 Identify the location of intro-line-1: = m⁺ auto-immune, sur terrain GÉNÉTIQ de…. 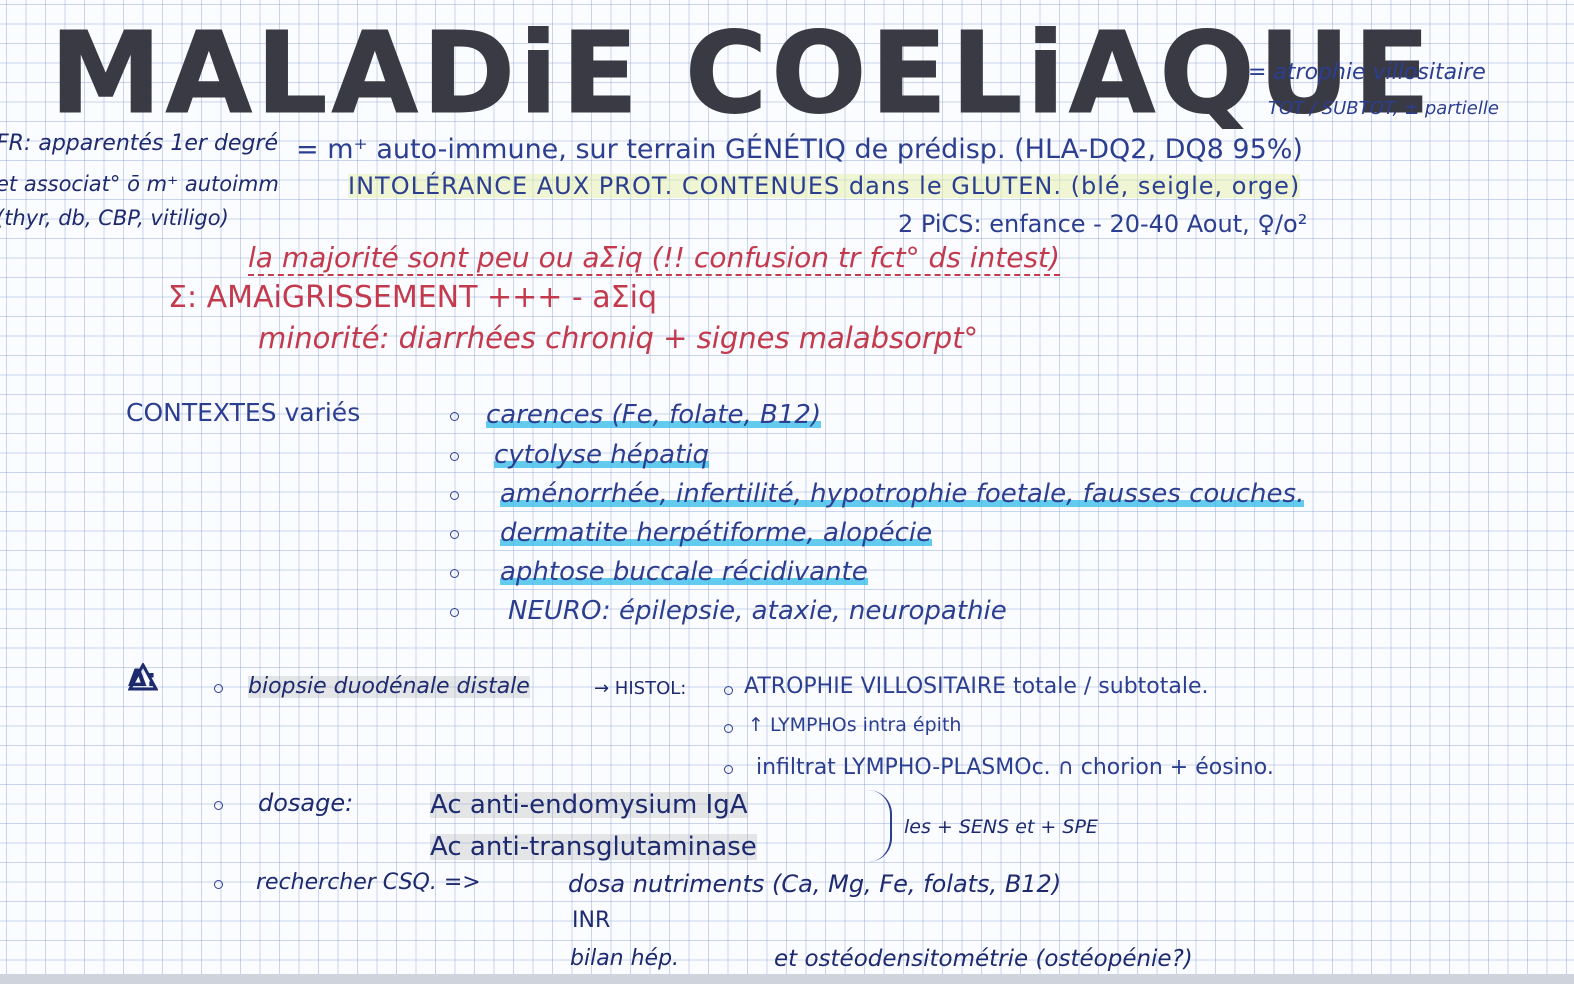
(799, 149).